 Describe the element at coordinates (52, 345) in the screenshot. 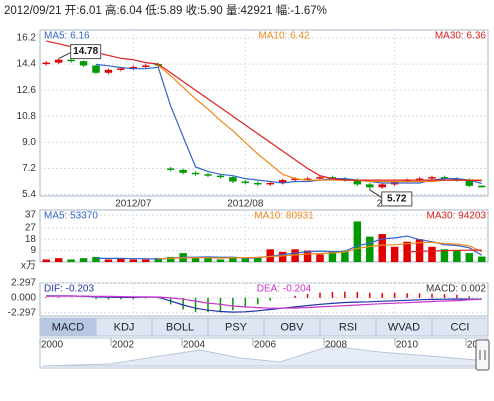

I see `timeline-year: 2000` at that location.